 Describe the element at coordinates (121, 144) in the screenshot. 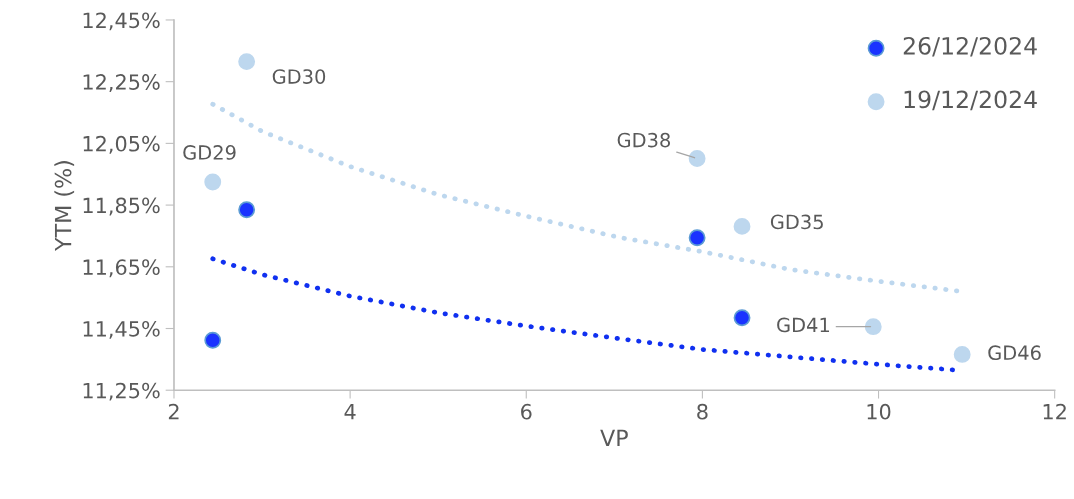

I see `y-tick-label: 12,05%` at that location.